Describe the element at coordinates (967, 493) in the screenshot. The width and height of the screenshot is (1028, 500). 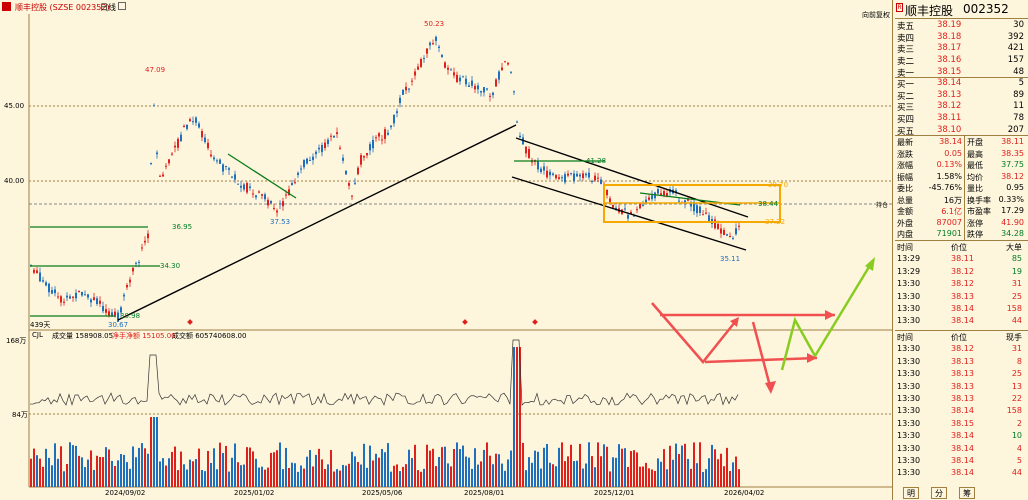
I see `tab-chips: 筹码` at that location.